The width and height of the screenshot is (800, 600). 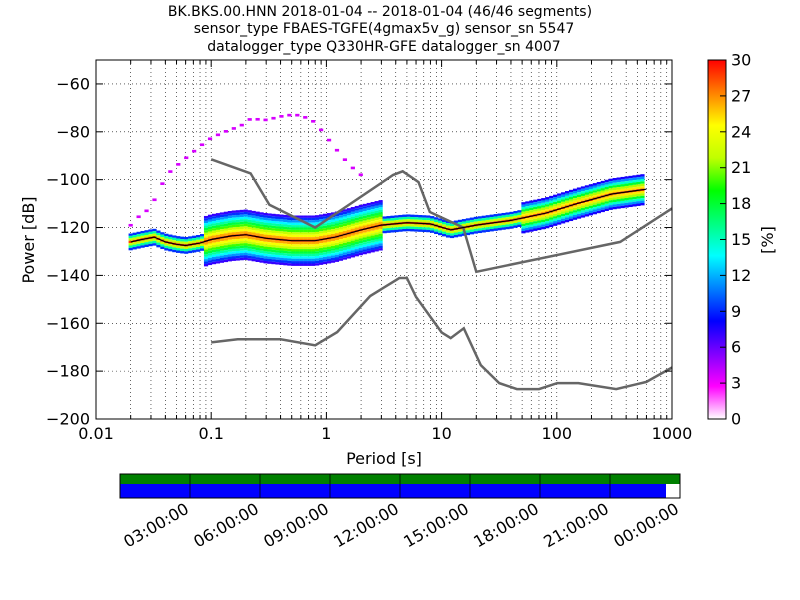 I want to click on x-tick-label: 0.1, so click(x=210, y=433).